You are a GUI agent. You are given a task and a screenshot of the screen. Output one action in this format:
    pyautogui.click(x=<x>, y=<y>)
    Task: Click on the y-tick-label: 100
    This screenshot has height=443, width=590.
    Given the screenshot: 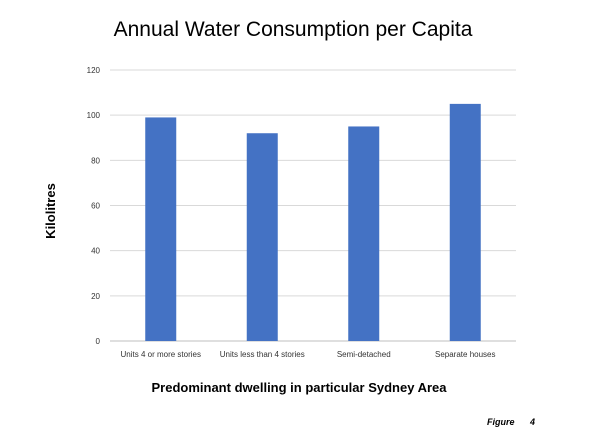 What is the action you would take?
    pyautogui.click(x=94, y=115)
    